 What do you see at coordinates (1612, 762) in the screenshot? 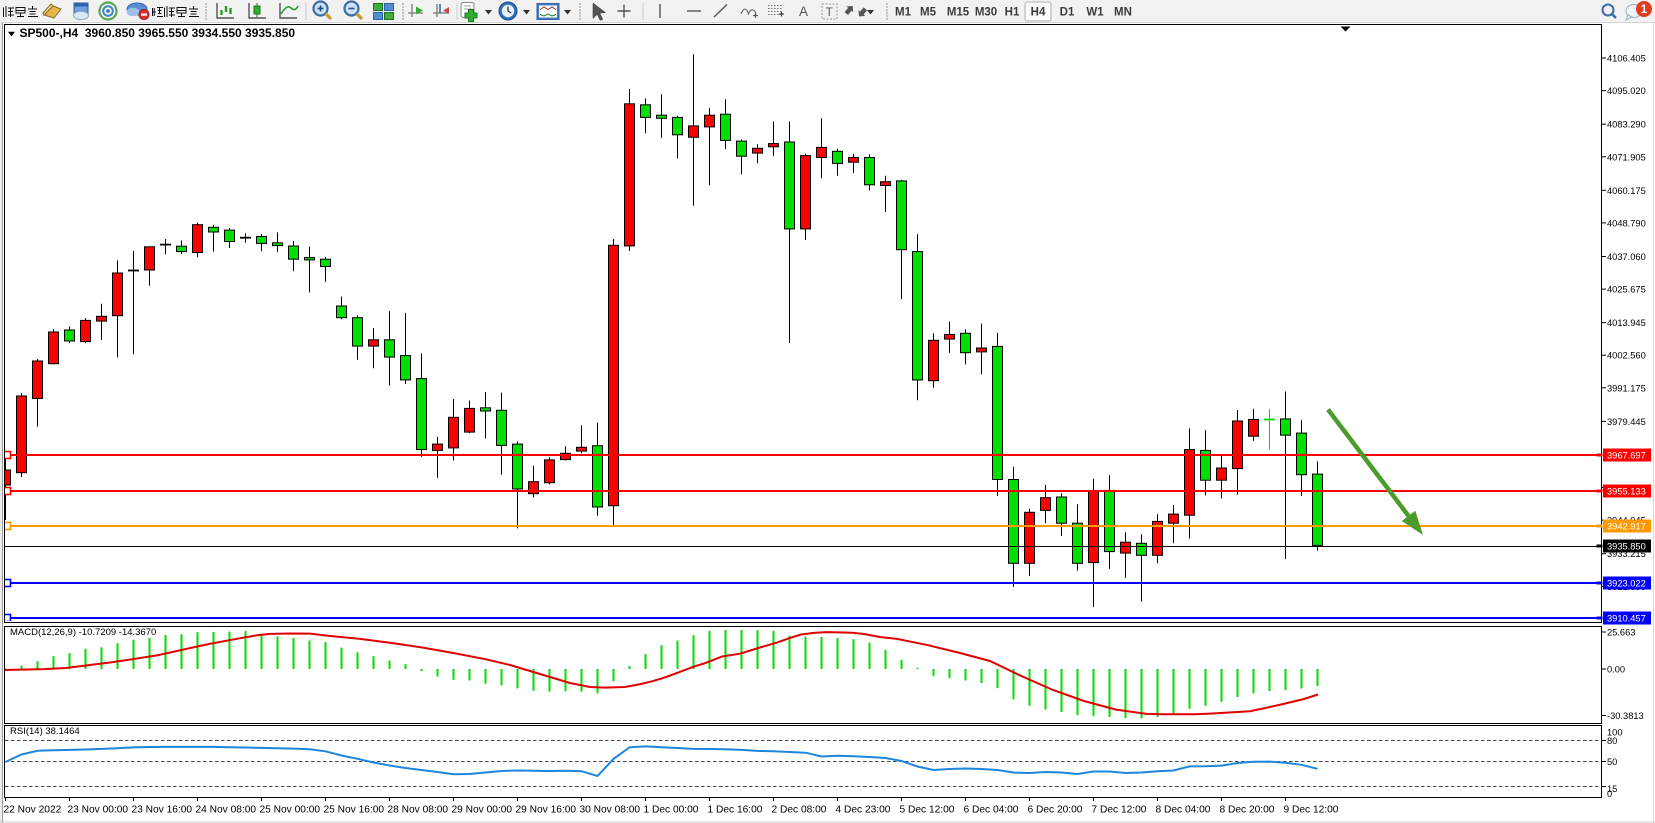
I see `svg-text: 50` at bounding box center [1612, 762].